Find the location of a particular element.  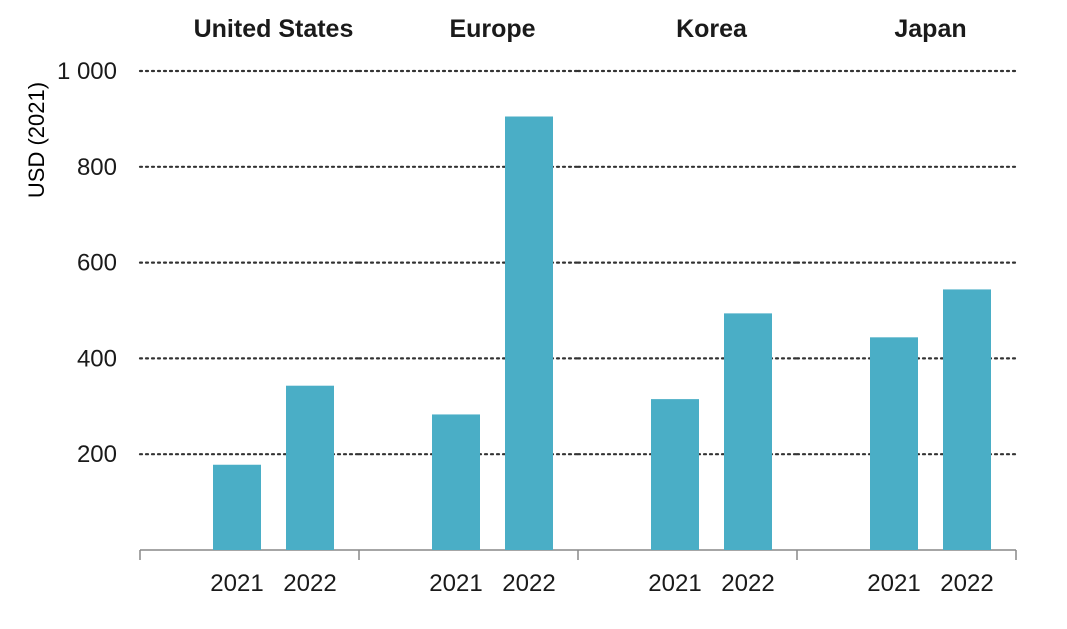

y-tick-label: 600 is located at coordinates (97, 263).